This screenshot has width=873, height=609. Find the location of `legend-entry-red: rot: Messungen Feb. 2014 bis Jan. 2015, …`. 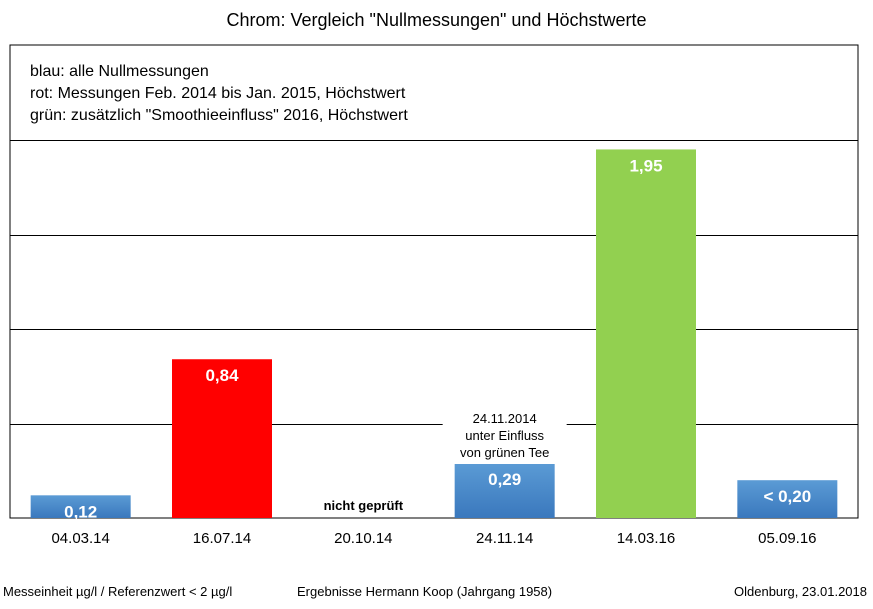

legend-entry-red: rot: Messungen Feb. 2014 bis Jan. 2015, … is located at coordinates (218, 93).